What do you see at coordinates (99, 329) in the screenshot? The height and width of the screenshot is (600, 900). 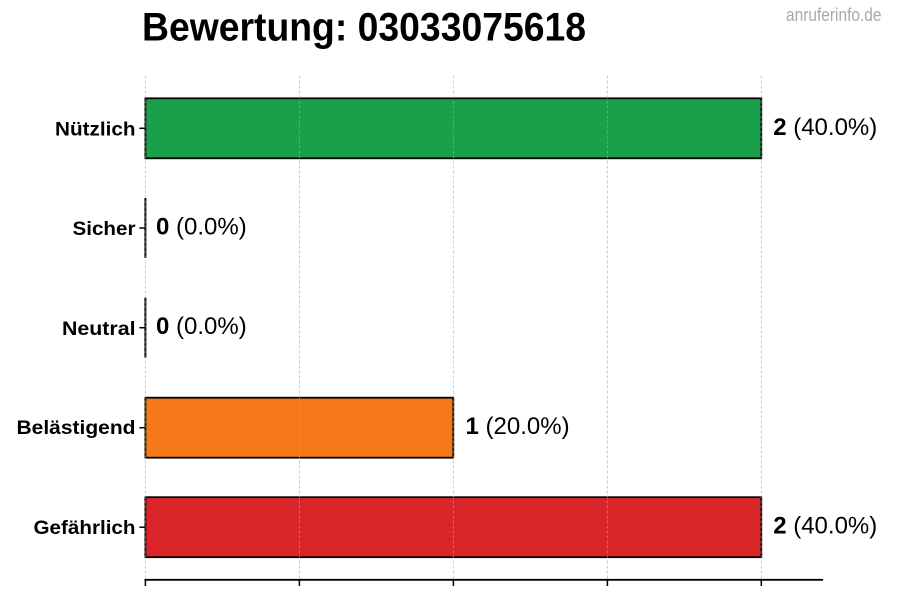 I see `svg-text: Neutral` at bounding box center [99, 329].